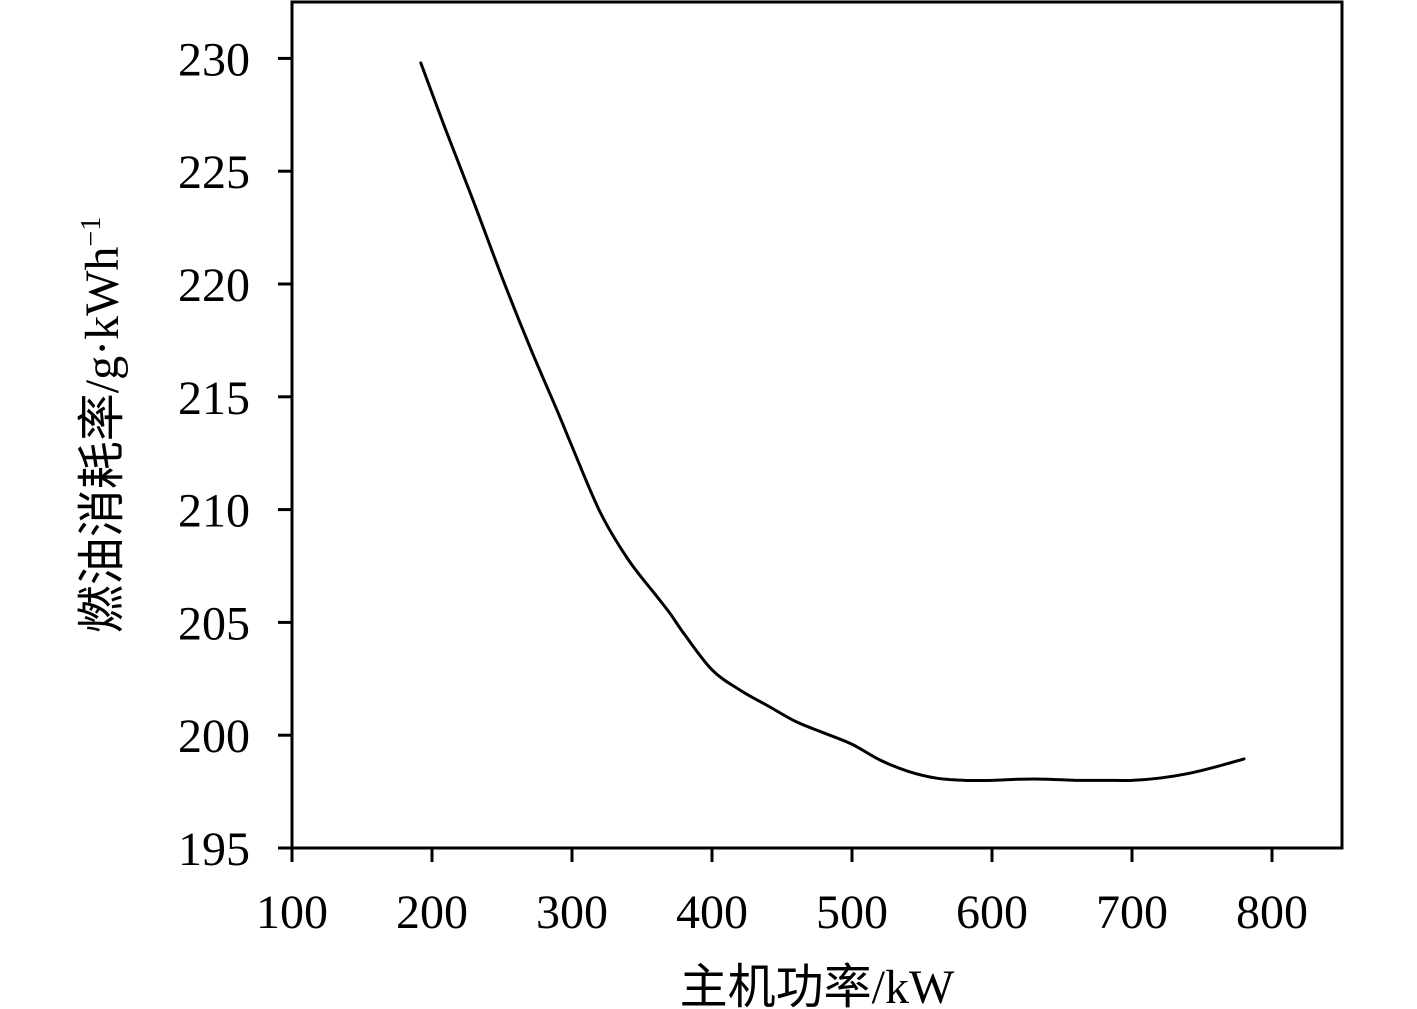 Image resolution: width=1417 pixels, height=1009 pixels. Describe the element at coordinates (214, 849) in the screenshot. I see `y-tick-label: 195` at that location.